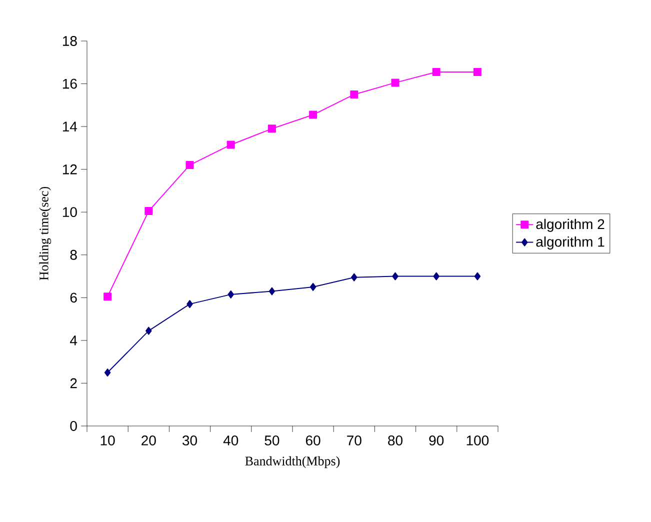 Image resolution: width=651 pixels, height=522 pixels. What do you see at coordinates (73, 426) in the screenshot?
I see `y-tick-label: 0` at bounding box center [73, 426].